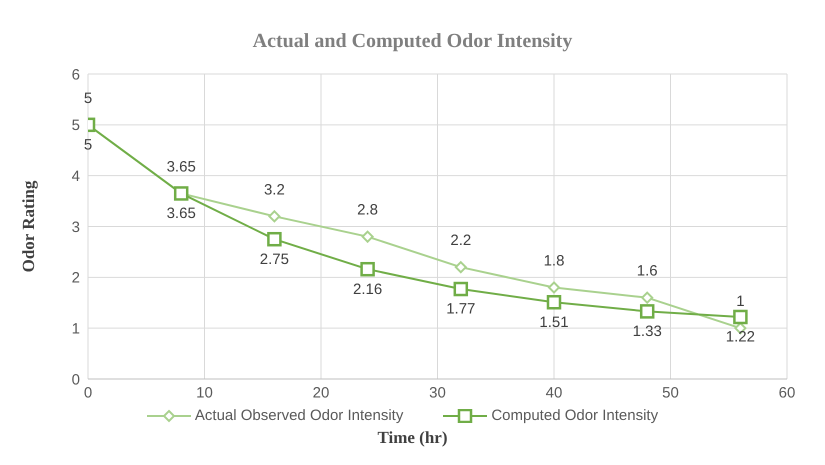 This screenshot has height=465, width=825. Describe the element at coordinates (647, 271) in the screenshot. I see `data-label: 1.6` at that location.